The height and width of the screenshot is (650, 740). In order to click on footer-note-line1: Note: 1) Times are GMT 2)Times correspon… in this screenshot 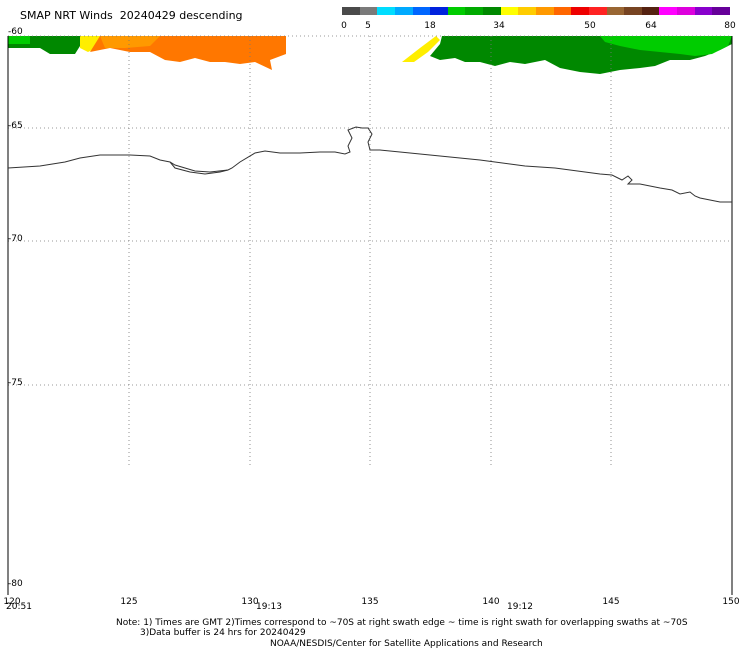, I will do `click(402, 623)`.